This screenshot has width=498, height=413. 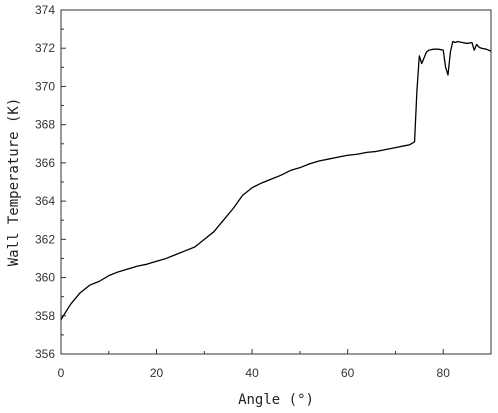 I want to click on y-axis-title: Wall Temperature (K), so click(x=14, y=182).